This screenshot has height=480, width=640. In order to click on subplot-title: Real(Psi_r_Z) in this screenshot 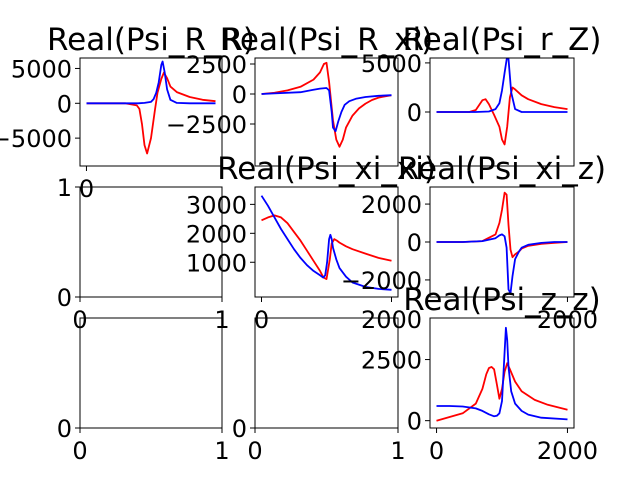, I will do `click(502, 40)`.